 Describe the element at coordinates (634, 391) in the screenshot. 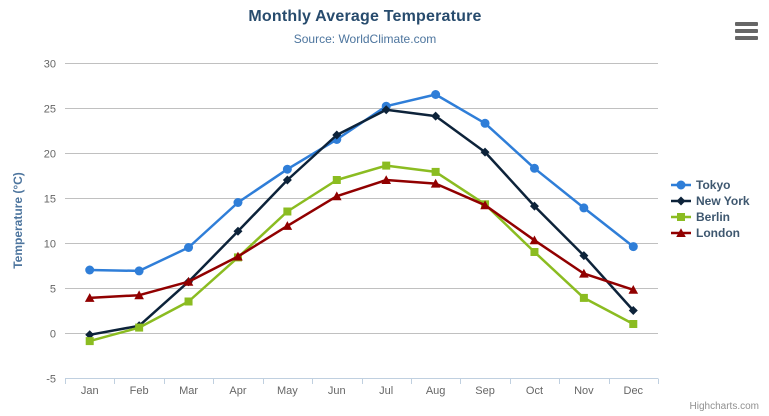

I see `svg-text: Dec` at that location.